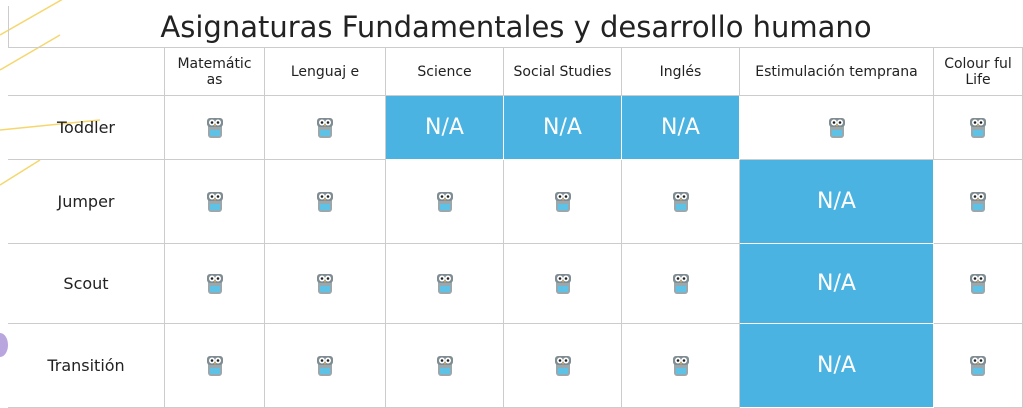 Image resolution: width=1023 pixels, height=408 pixels. I want to click on column-header: Estimulación temprana, so click(837, 72).